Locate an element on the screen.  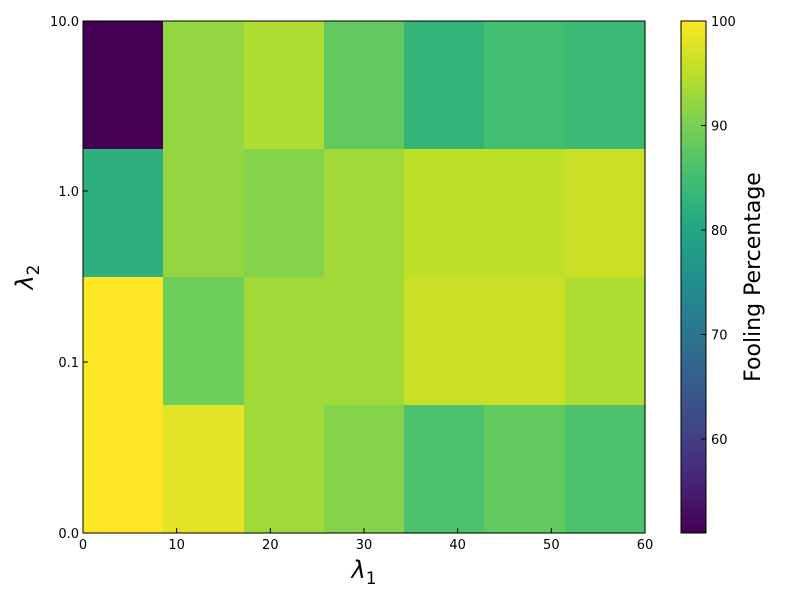
y-axis-label: λ2 is located at coordinates (27, 277).